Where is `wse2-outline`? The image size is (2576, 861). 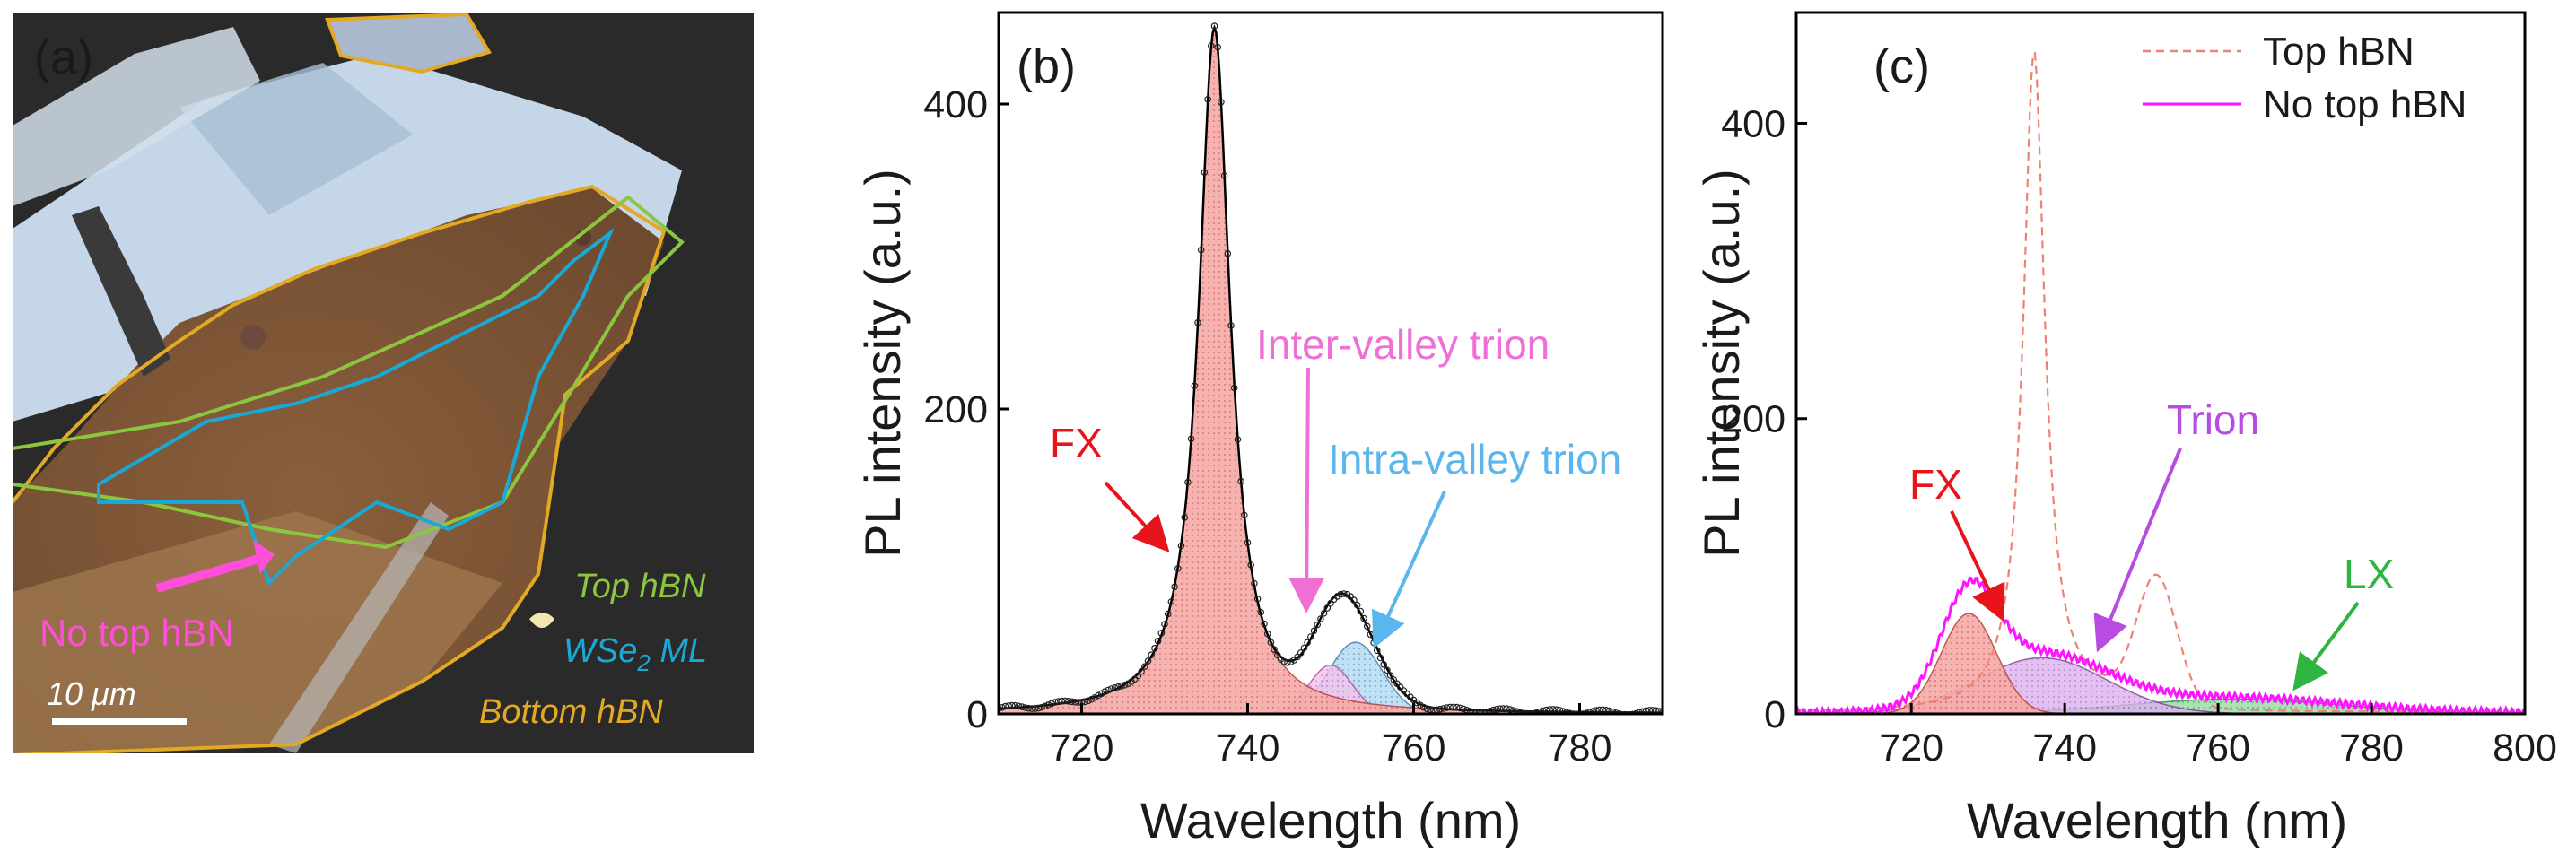
wse2-outline is located at coordinates (356, 407).